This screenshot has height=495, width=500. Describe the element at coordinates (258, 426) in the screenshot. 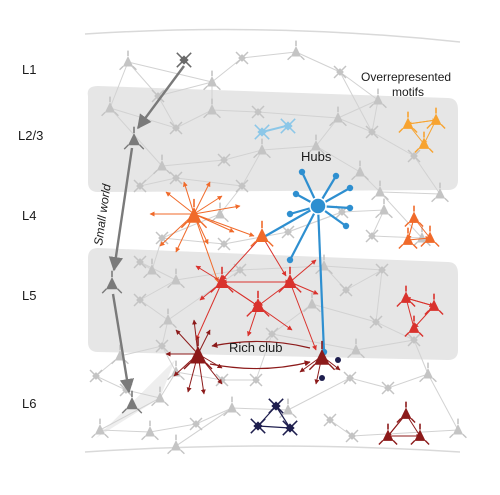

I see `navy-interneuron` at that location.